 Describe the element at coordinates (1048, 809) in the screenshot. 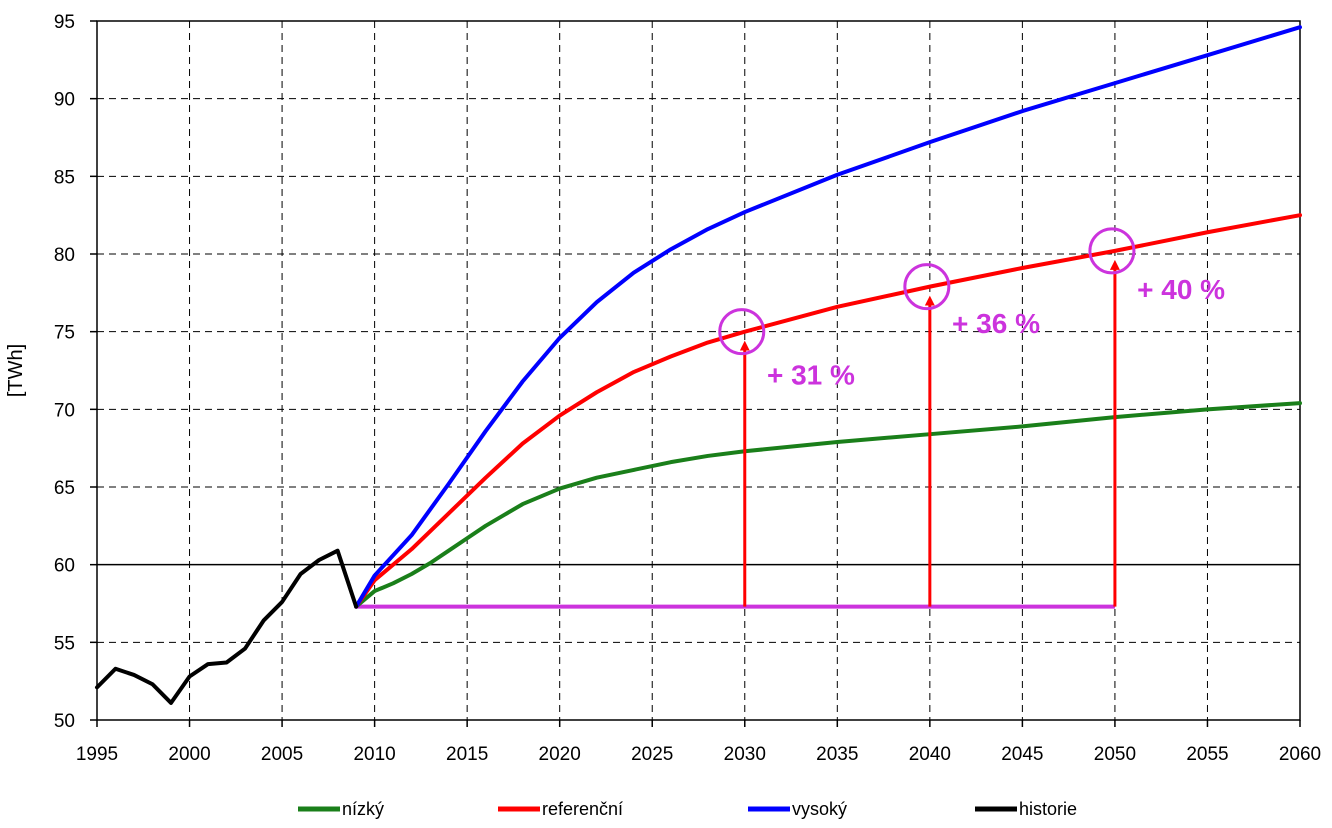

I see `legend-label: historie` at that location.